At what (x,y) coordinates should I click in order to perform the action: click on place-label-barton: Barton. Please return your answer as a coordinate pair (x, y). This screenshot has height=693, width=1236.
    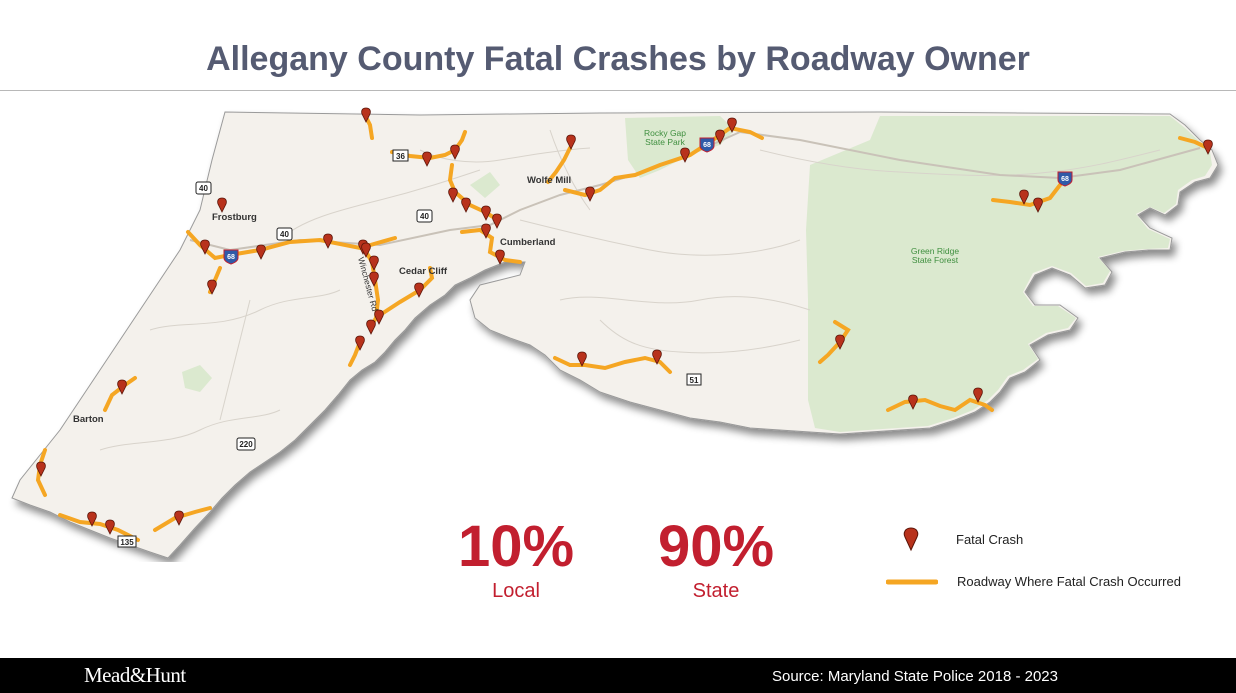
    Looking at the image, I should click on (88, 419).